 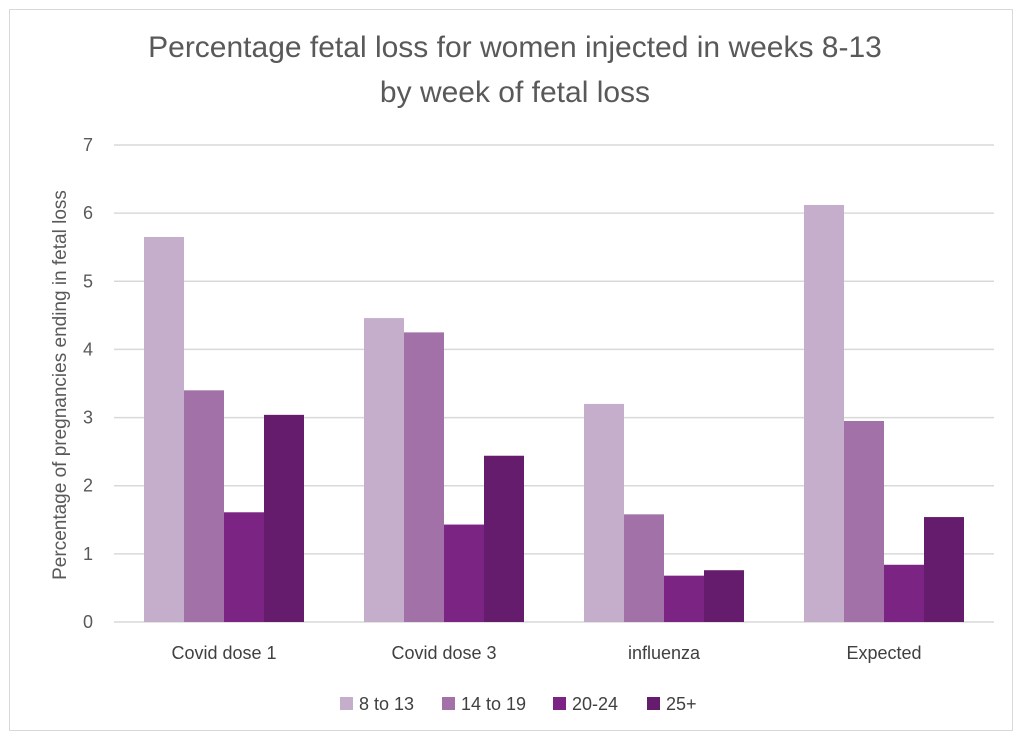 I want to click on y-tick-label: 2, so click(x=88, y=486).